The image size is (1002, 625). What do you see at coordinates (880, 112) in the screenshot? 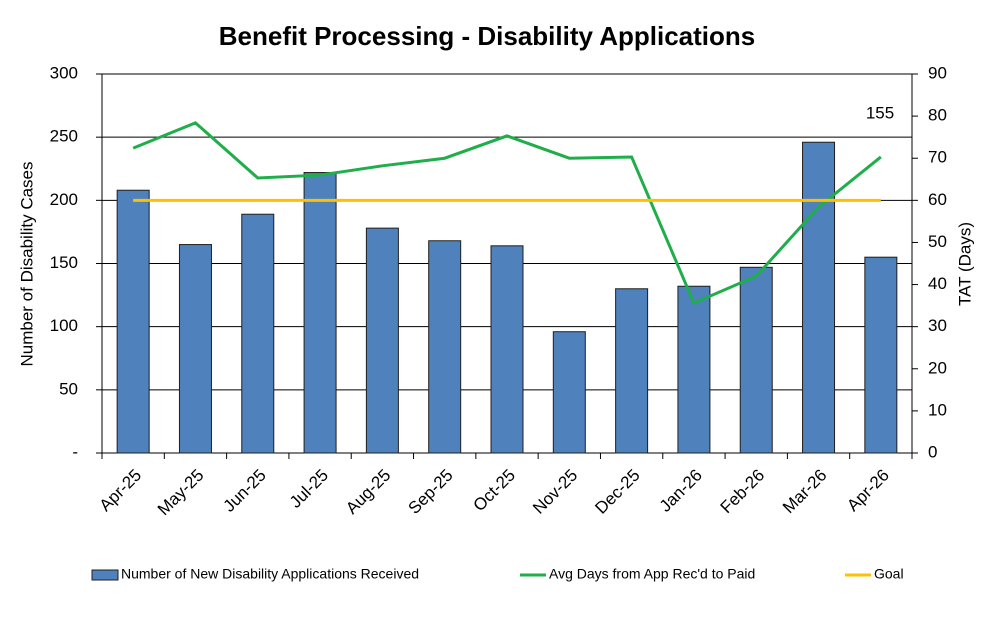
I see `annotation: 155` at bounding box center [880, 112].